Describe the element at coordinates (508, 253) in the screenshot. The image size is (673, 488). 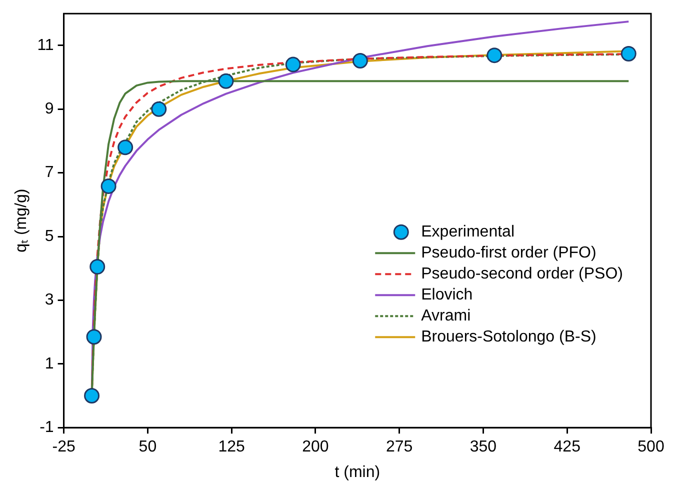
I see `legend-label: Pseudo-first order (PFO)` at that location.